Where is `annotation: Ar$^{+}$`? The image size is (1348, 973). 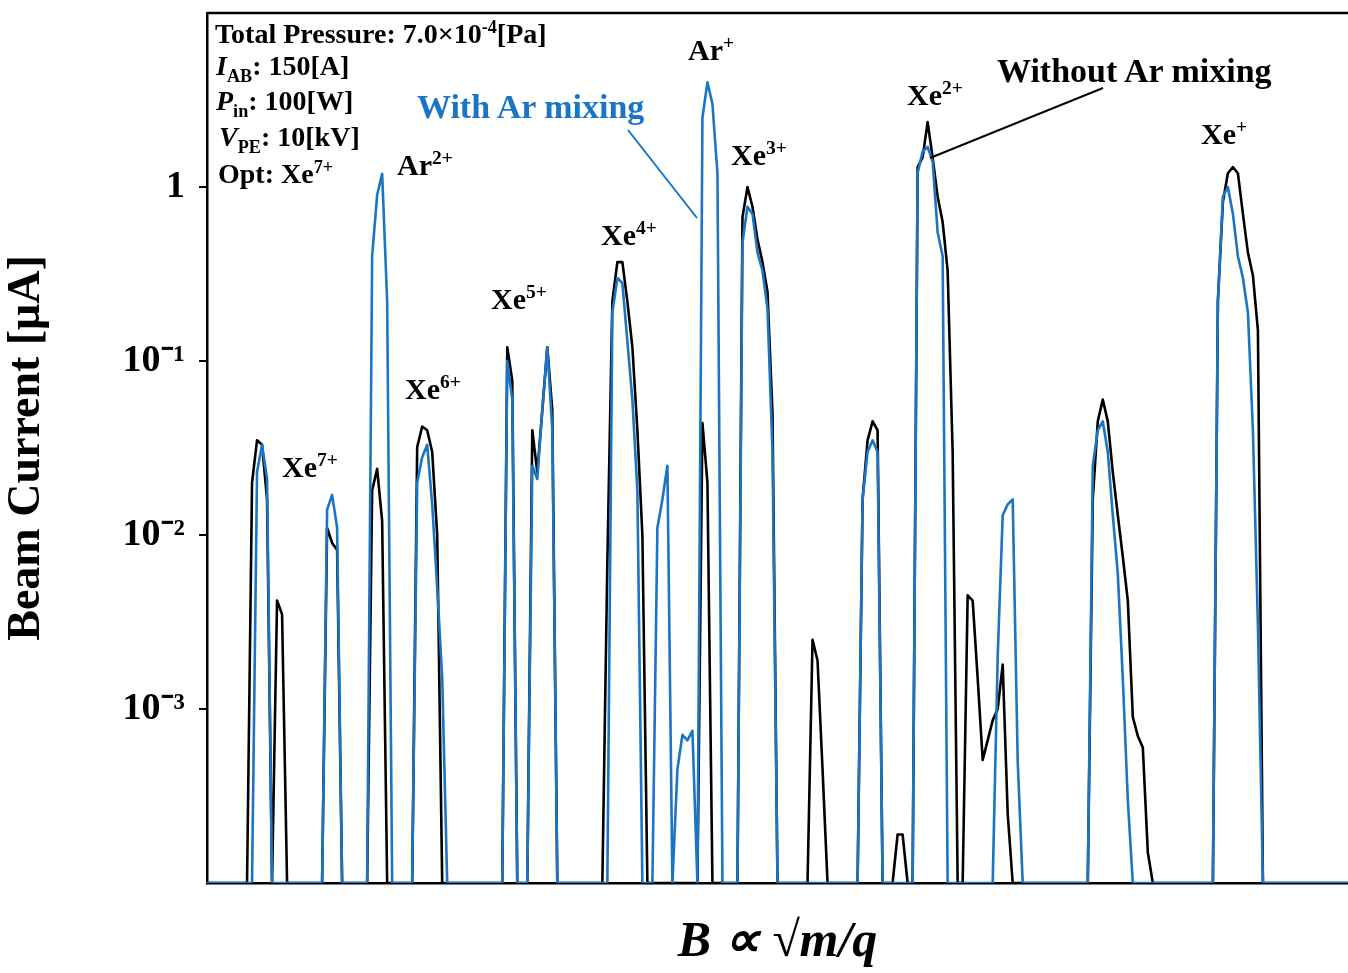
annotation: Ar$^{+}$ is located at coordinates (711, 49).